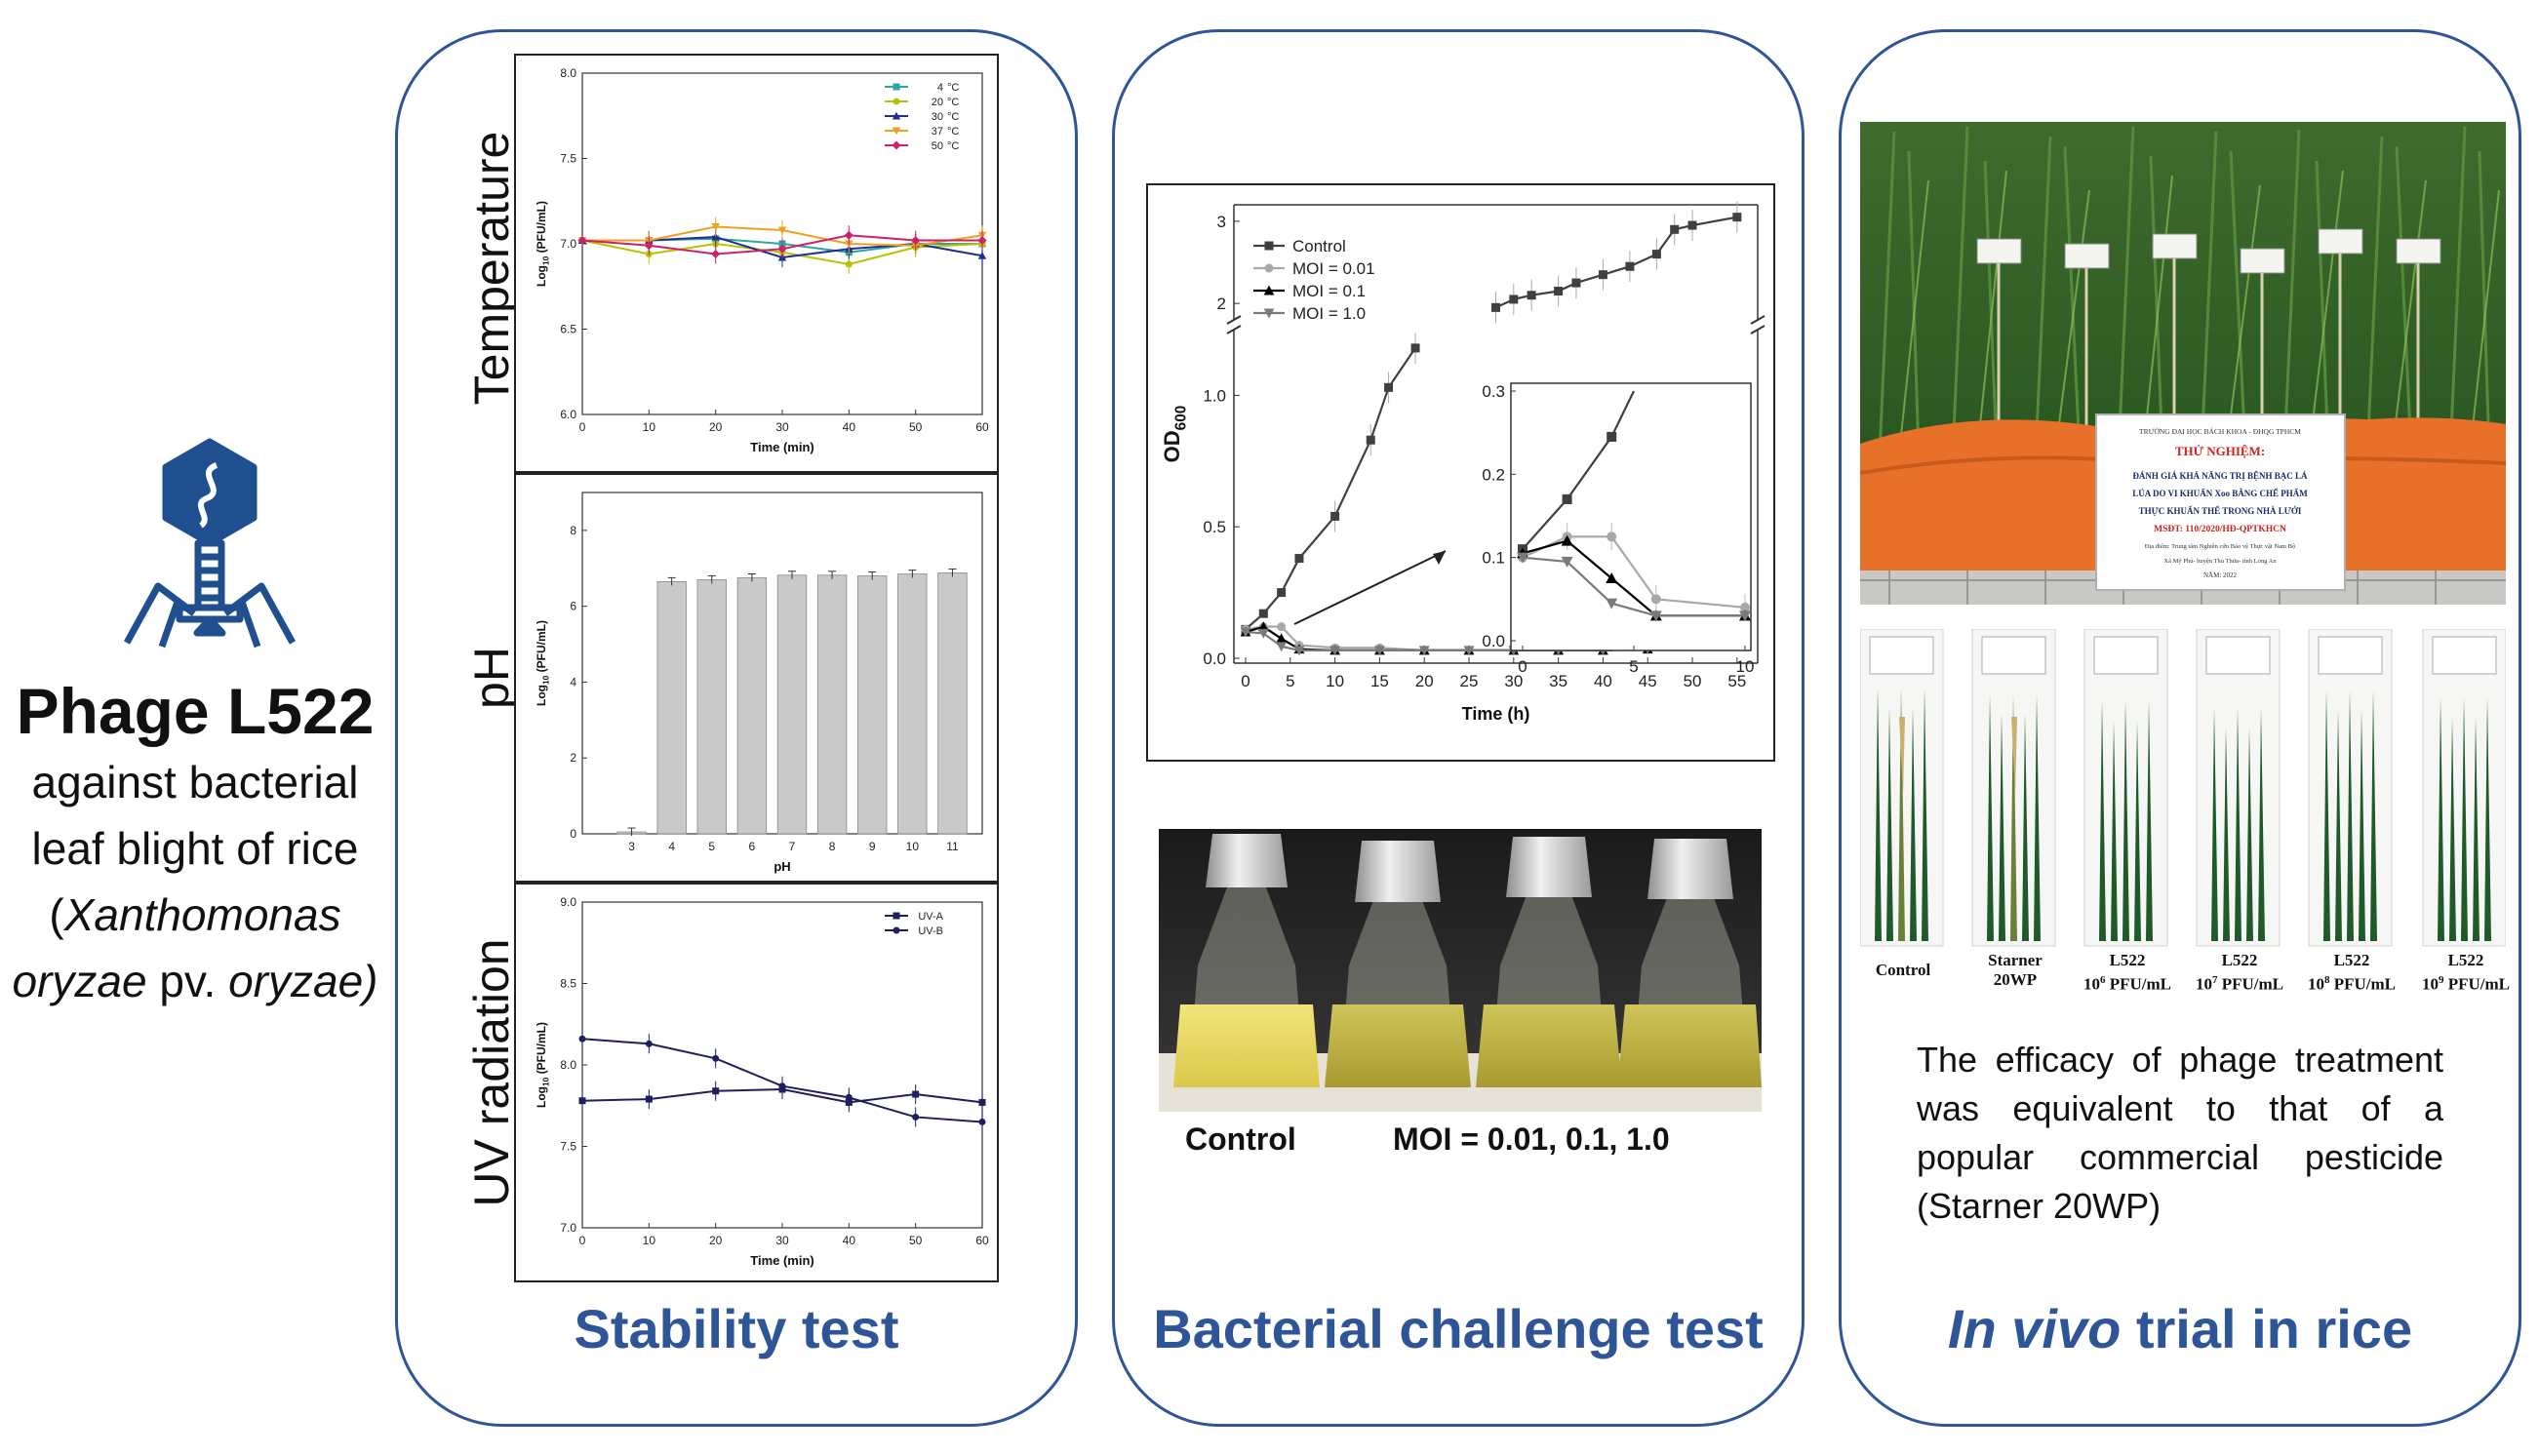 This screenshot has width=2539, height=1456. I want to click on axis-break-right, so click(1757, 324).